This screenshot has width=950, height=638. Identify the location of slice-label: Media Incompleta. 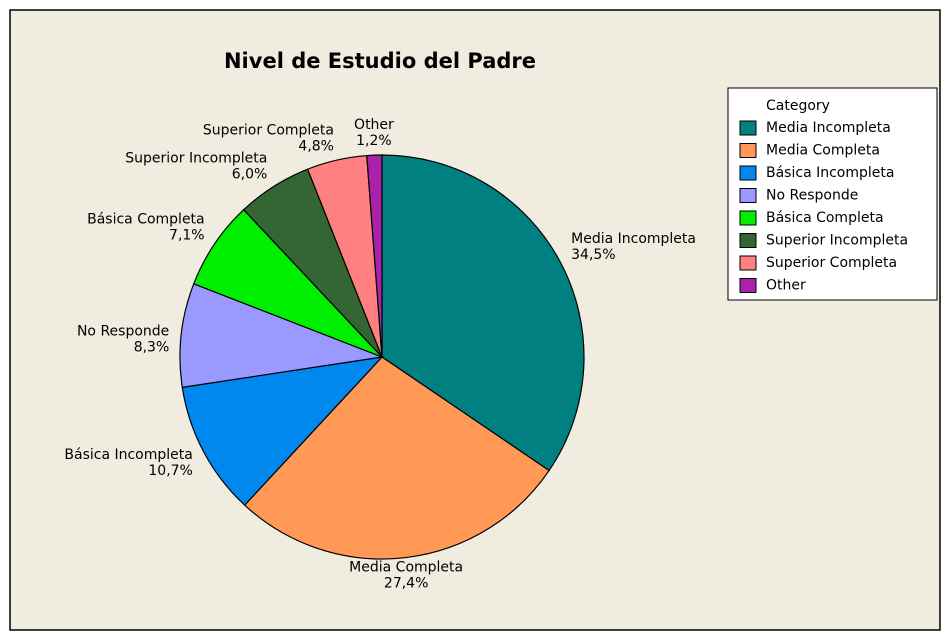
(633, 239).